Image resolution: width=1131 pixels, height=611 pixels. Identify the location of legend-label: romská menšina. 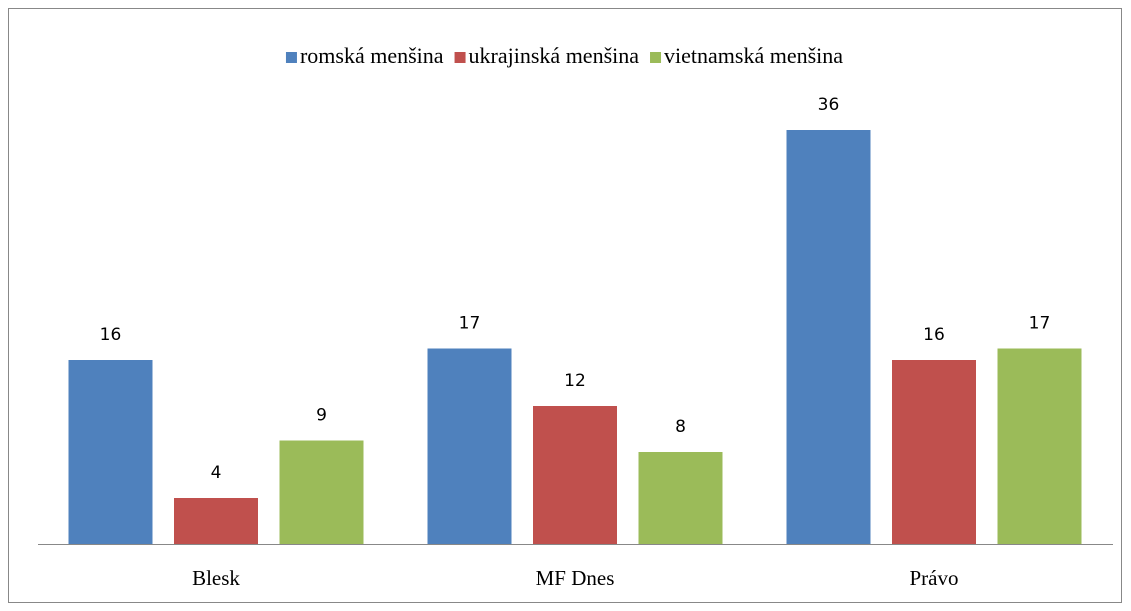
(372, 55).